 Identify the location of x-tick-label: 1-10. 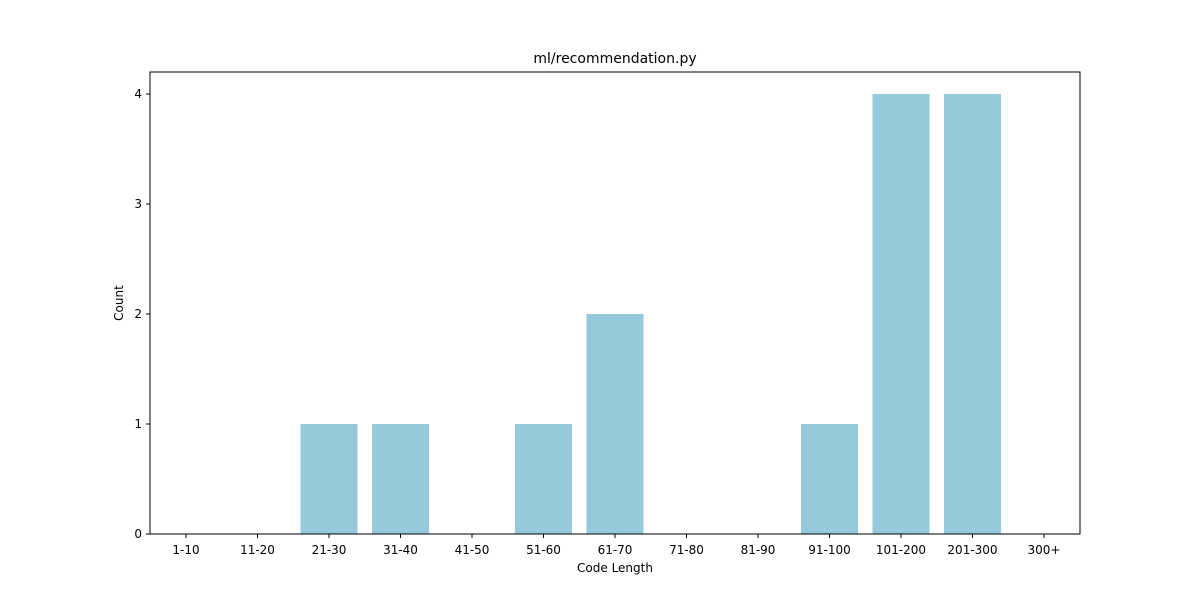
(185, 550).